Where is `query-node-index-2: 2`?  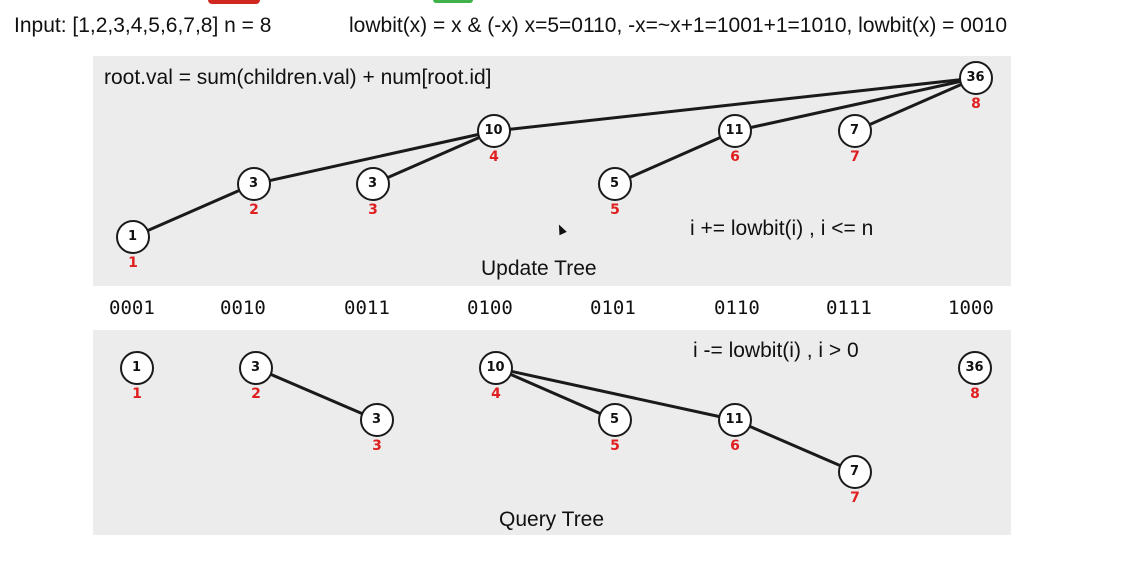 query-node-index-2: 2 is located at coordinates (256, 394).